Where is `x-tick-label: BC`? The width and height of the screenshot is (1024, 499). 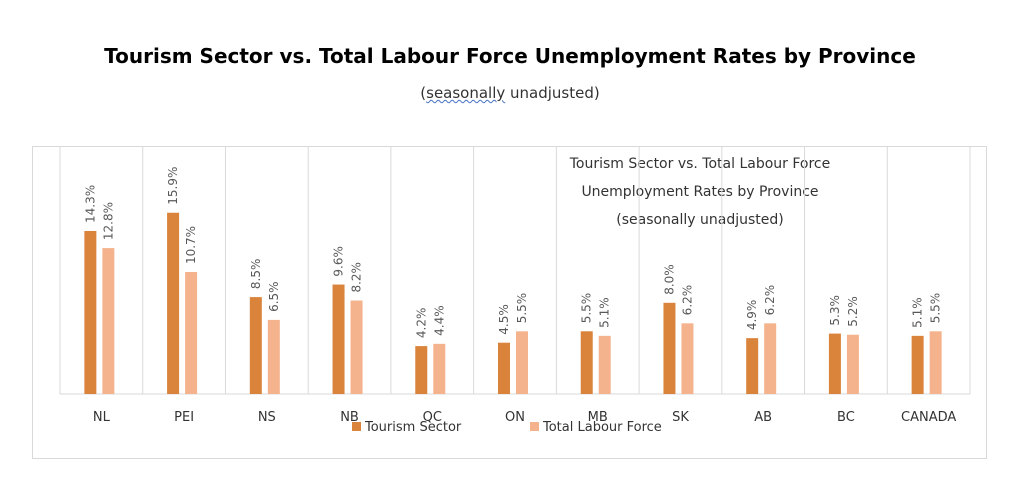 x-tick-label: BC is located at coordinates (846, 417).